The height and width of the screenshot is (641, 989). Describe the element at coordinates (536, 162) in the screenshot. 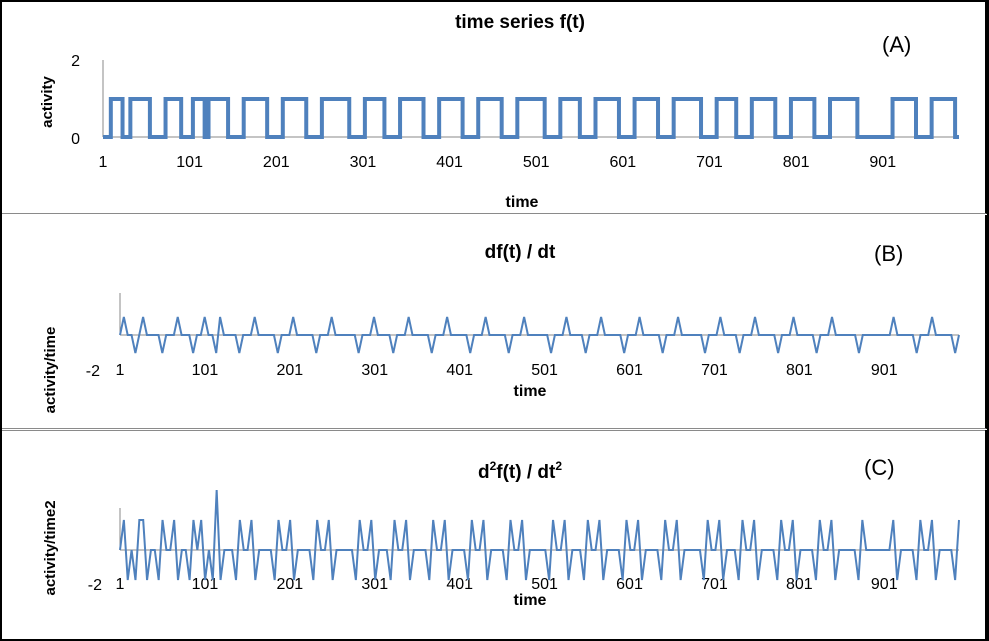

I see `chart-a-x-tick-label: 501` at that location.